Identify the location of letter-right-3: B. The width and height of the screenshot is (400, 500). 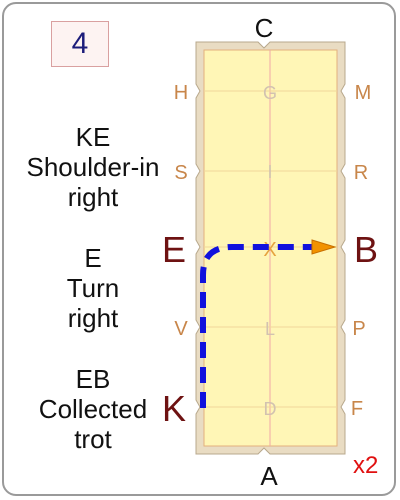
(366, 249).